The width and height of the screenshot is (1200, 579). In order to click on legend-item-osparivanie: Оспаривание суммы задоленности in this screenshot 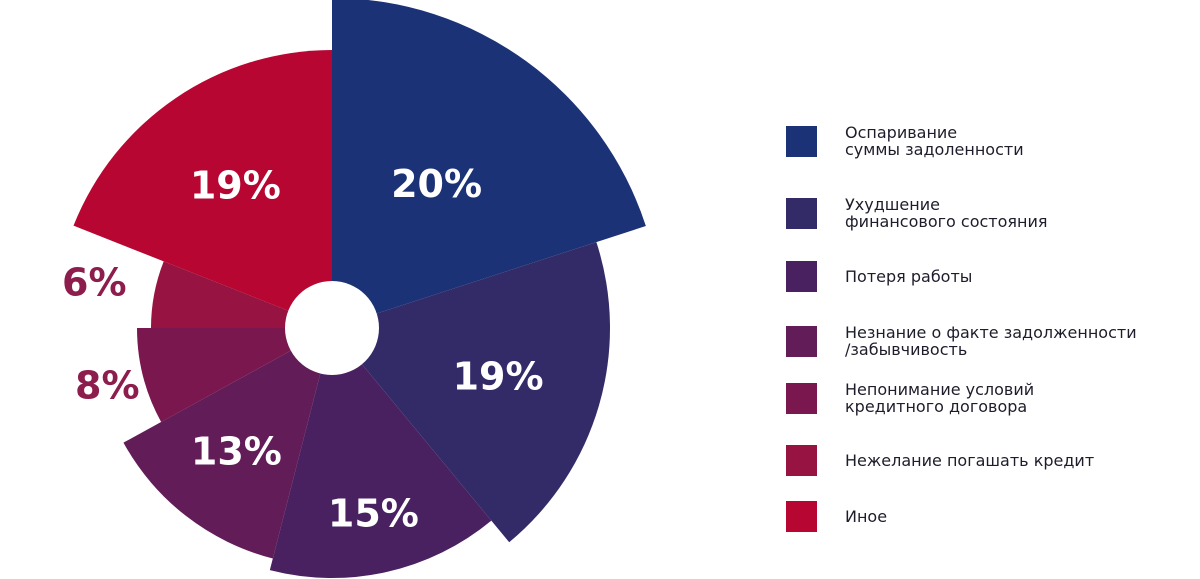, I will do `click(905, 141)`.